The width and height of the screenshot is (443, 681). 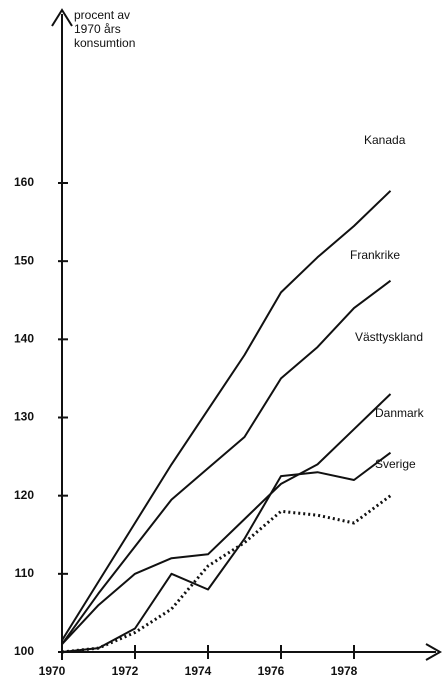 What do you see at coordinates (62, 17) in the screenshot?
I see `y-axis-arrow` at bounding box center [62, 17].